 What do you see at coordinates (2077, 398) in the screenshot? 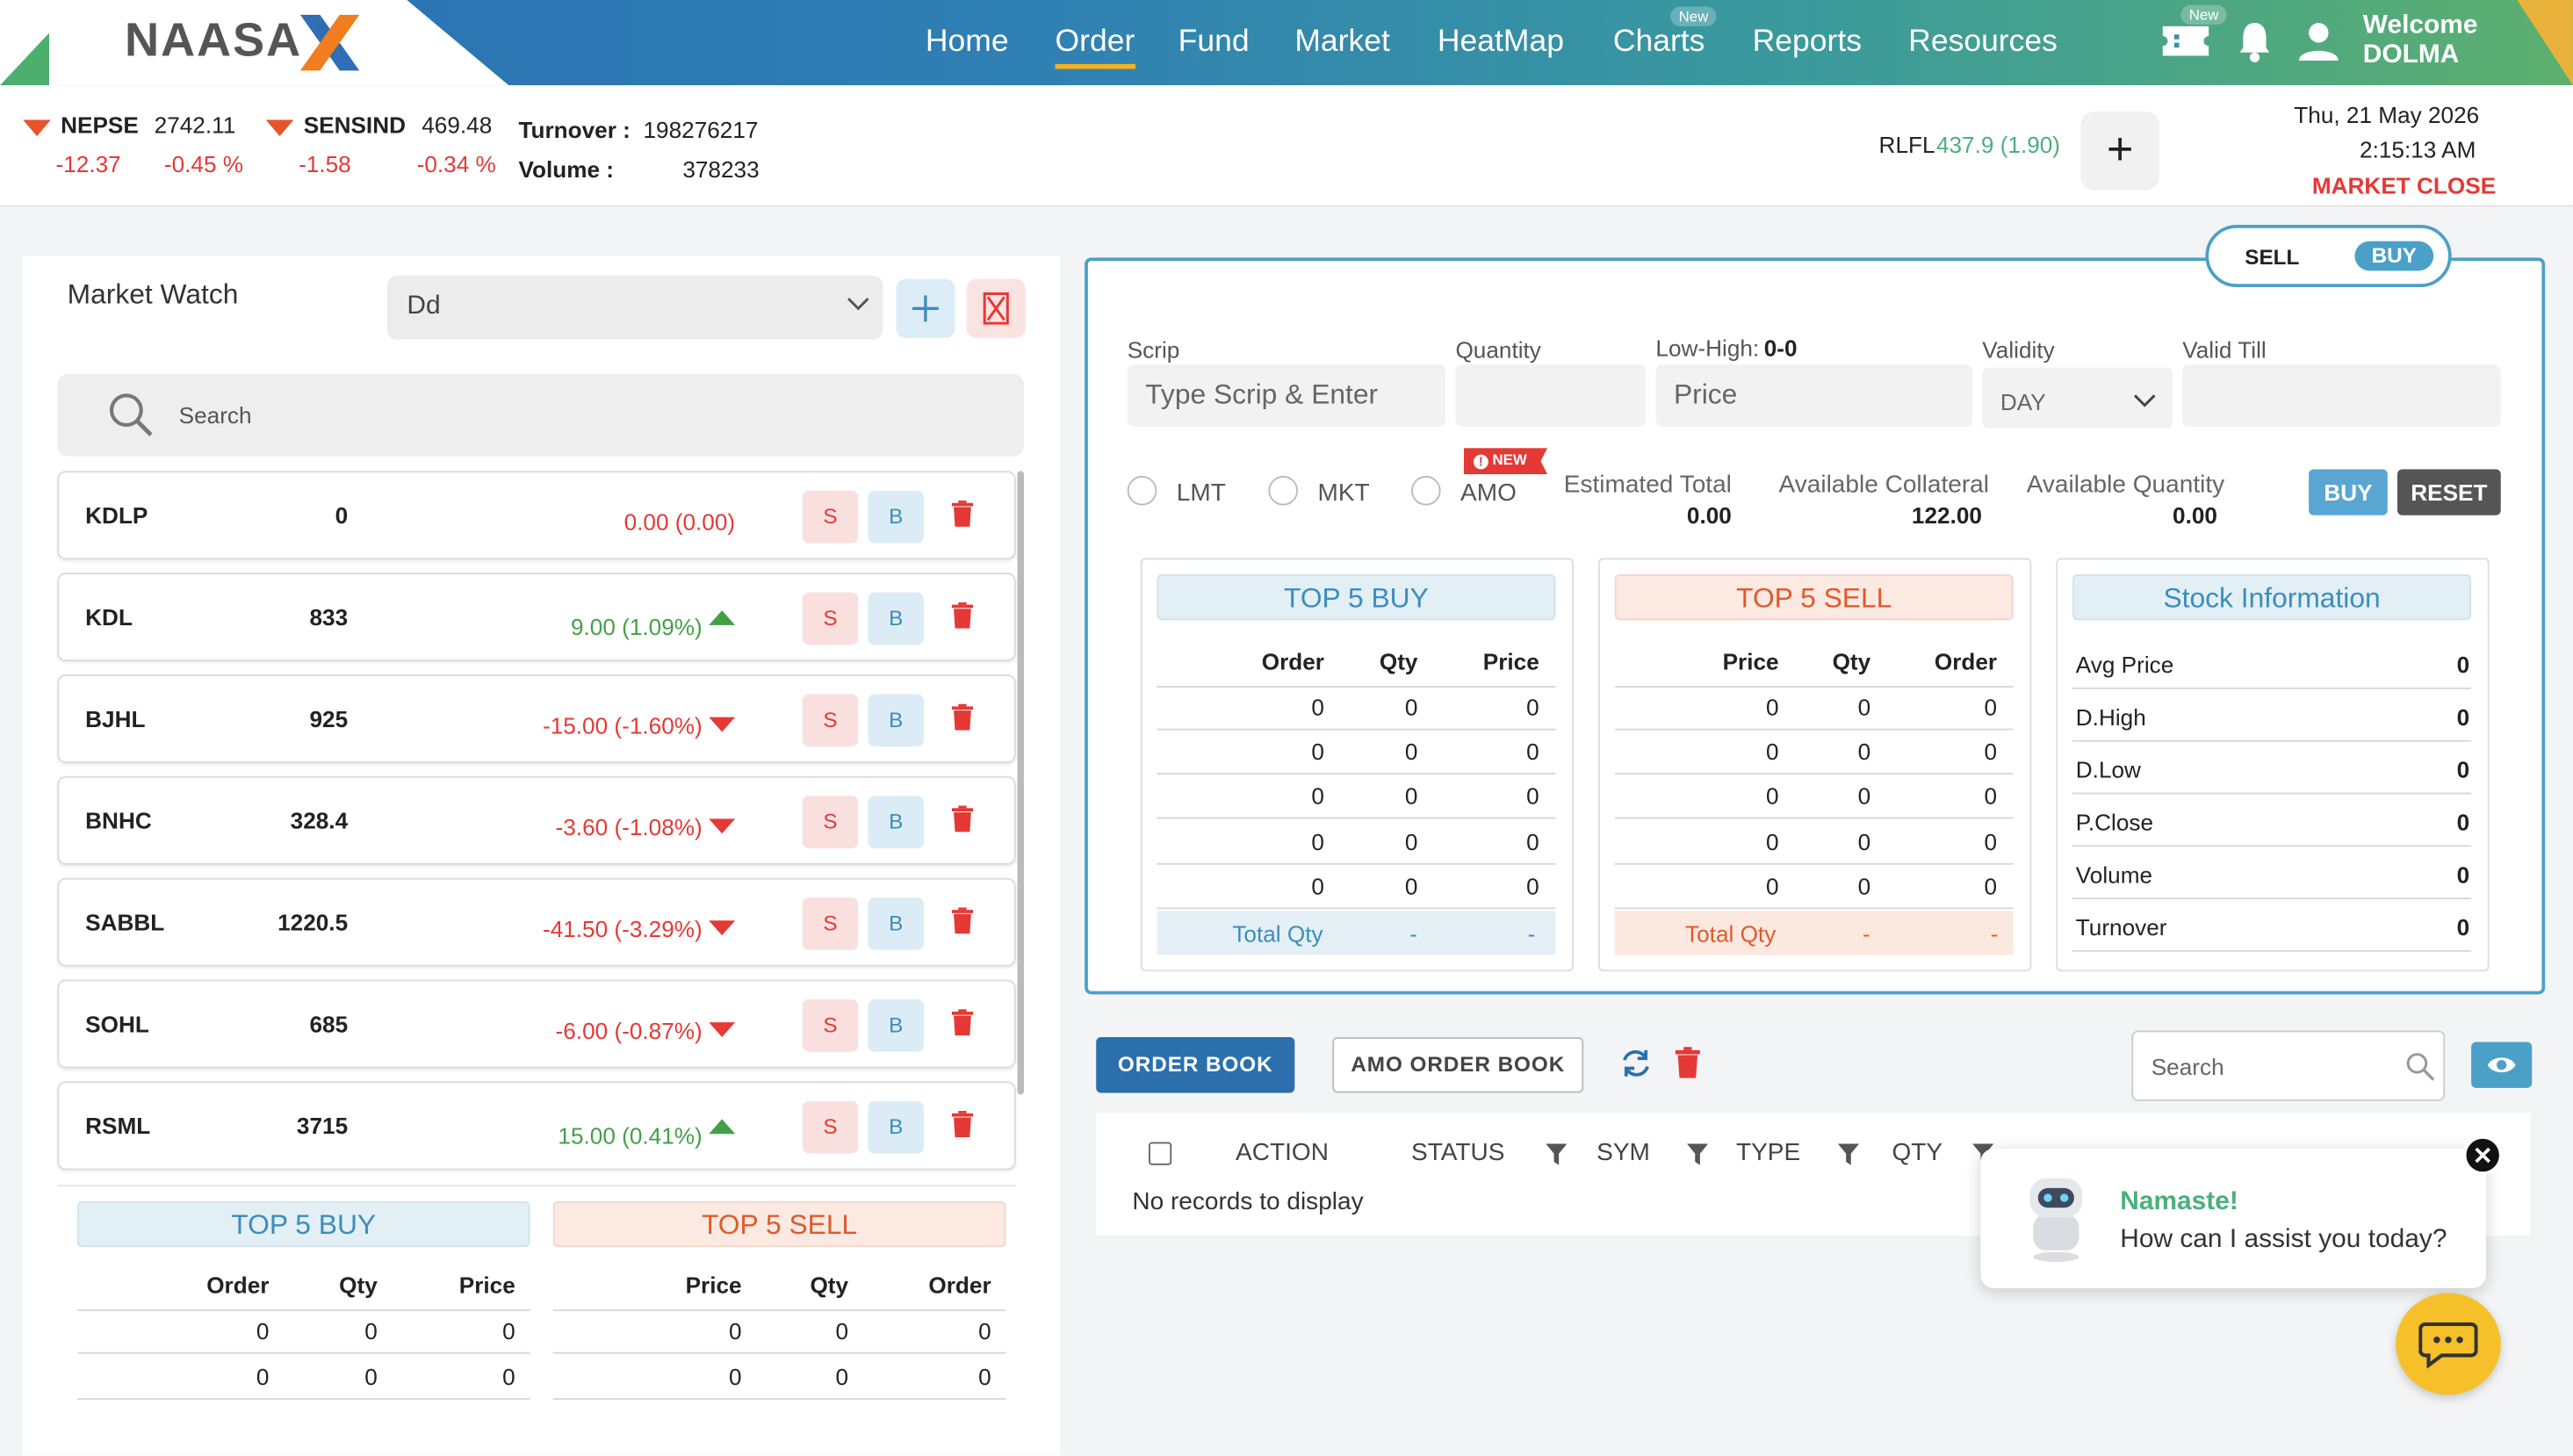
I see `validity-select: DAY` at bounding box center [2077, 398].